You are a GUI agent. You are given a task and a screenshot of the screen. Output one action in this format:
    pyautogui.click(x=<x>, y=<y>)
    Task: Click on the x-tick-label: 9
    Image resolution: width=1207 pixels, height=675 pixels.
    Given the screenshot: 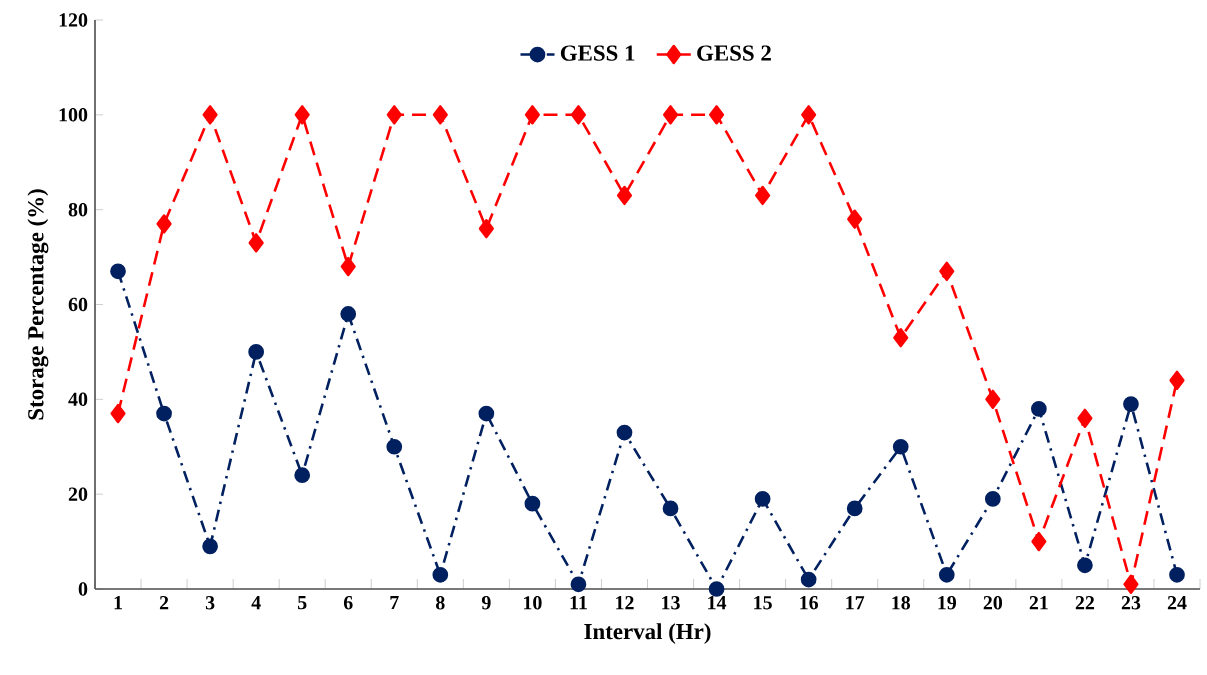 What is the action you would take?
    pyautogui.click(x=486, y=603)
    